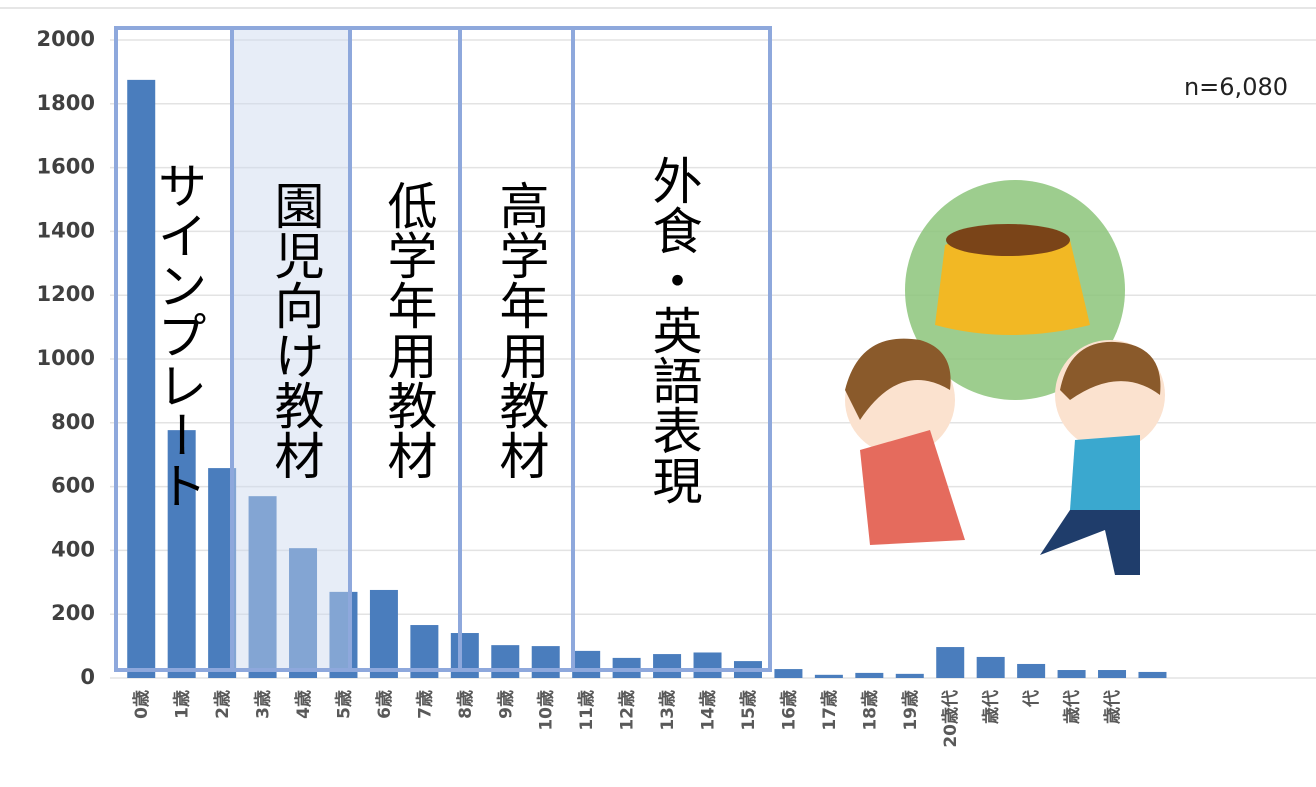  Describe the element at coordinates (222, 704) in the screenshot. I see `x-tick-label: 2歳` at that location.